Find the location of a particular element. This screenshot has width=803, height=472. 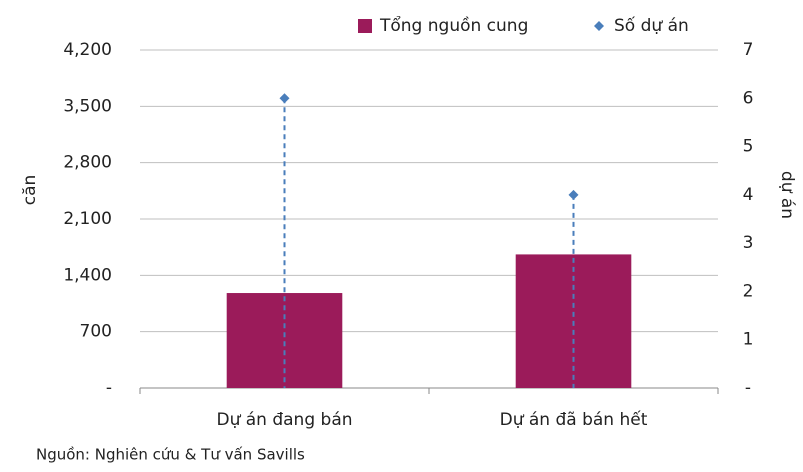

y2-tick-label: 5 is located at coordinates (748, 147).